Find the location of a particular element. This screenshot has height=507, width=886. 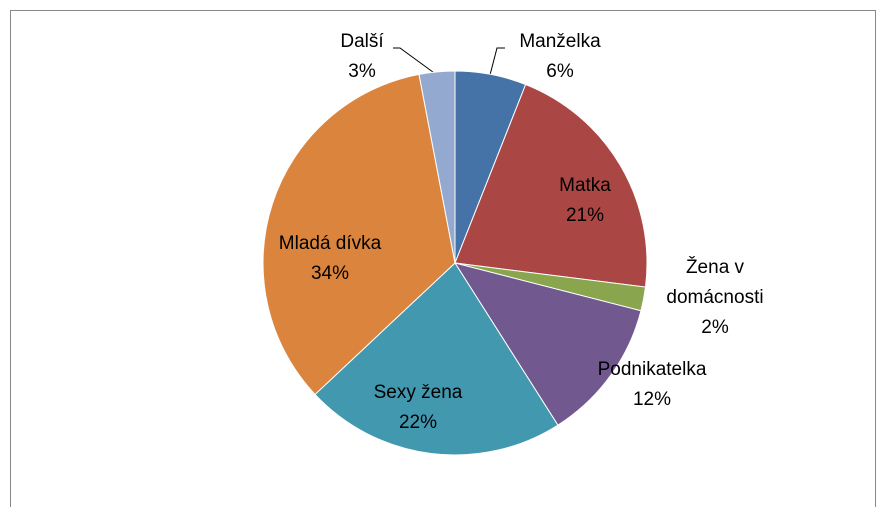

label-value: 21% is located at coordinates (585, 215).